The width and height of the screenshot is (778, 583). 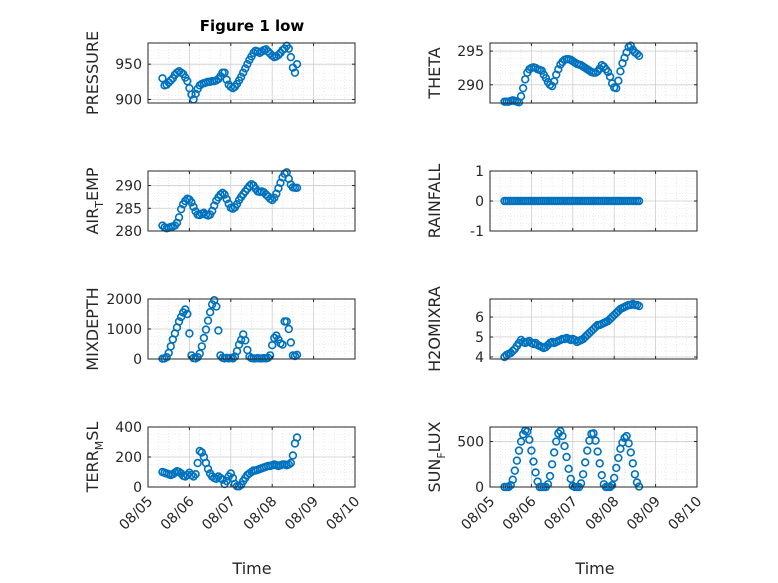 What do you see at coordinates (685, 514) in the screenshot?
I see `x-tick-label: 08/10` at bounding box center [685, 514].